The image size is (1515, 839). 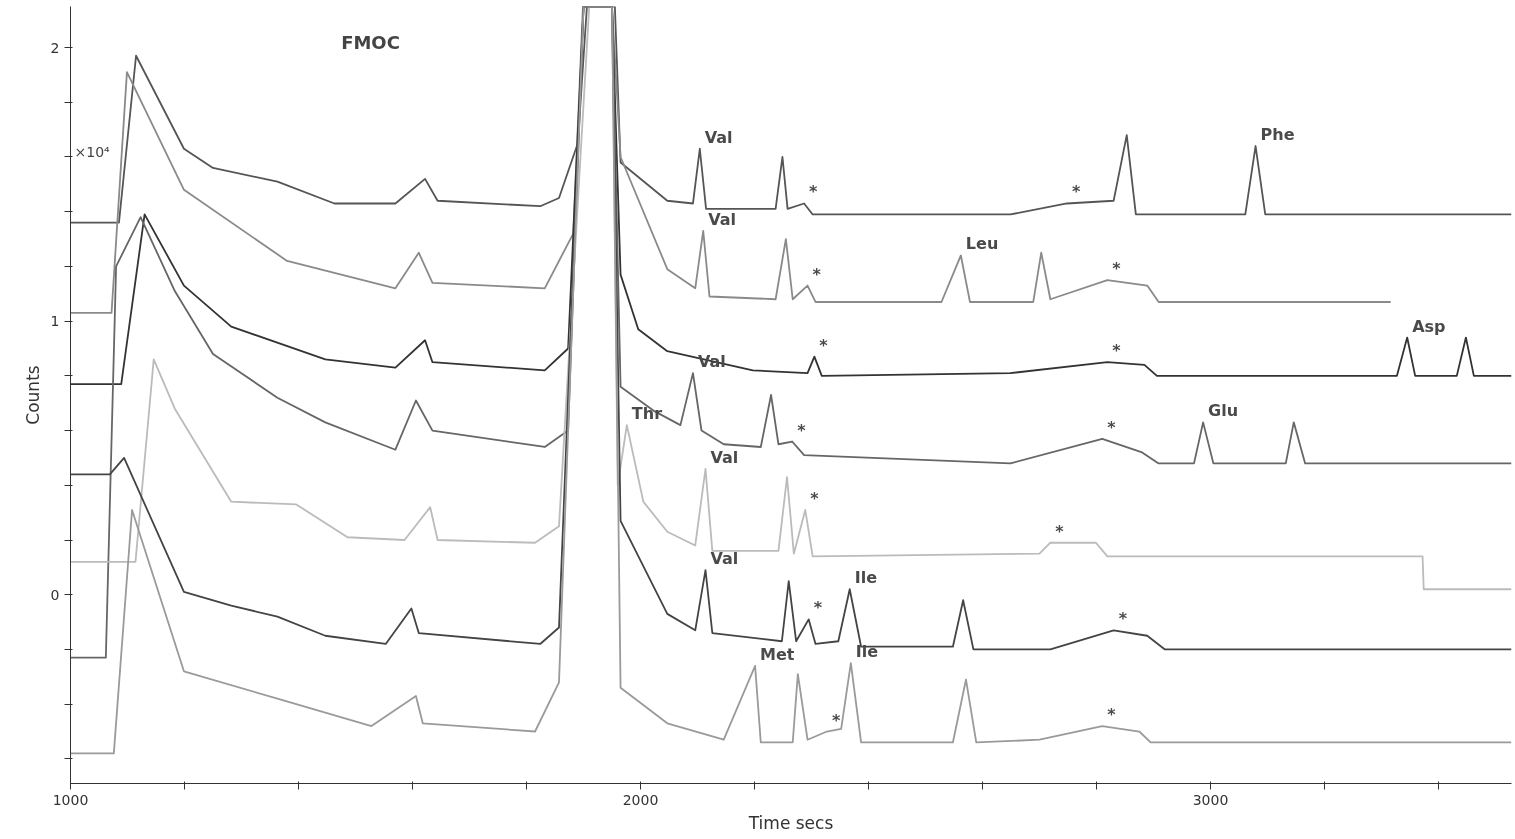 What do you see at coordinates (55, 594) in the screenshot?
I see `y-tick-label: 0` at bounding box center [55, 594].